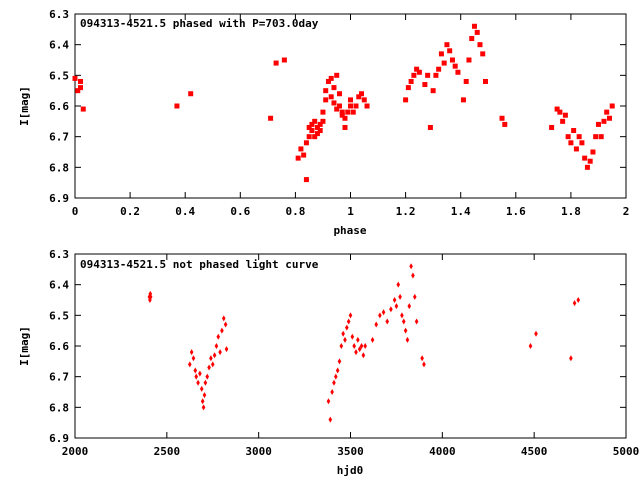 The image size is (640, 480). Describe the element at coordinates (59, 14) in the screenshot. I see `phased-y-tick-label: 6.3` at that location.